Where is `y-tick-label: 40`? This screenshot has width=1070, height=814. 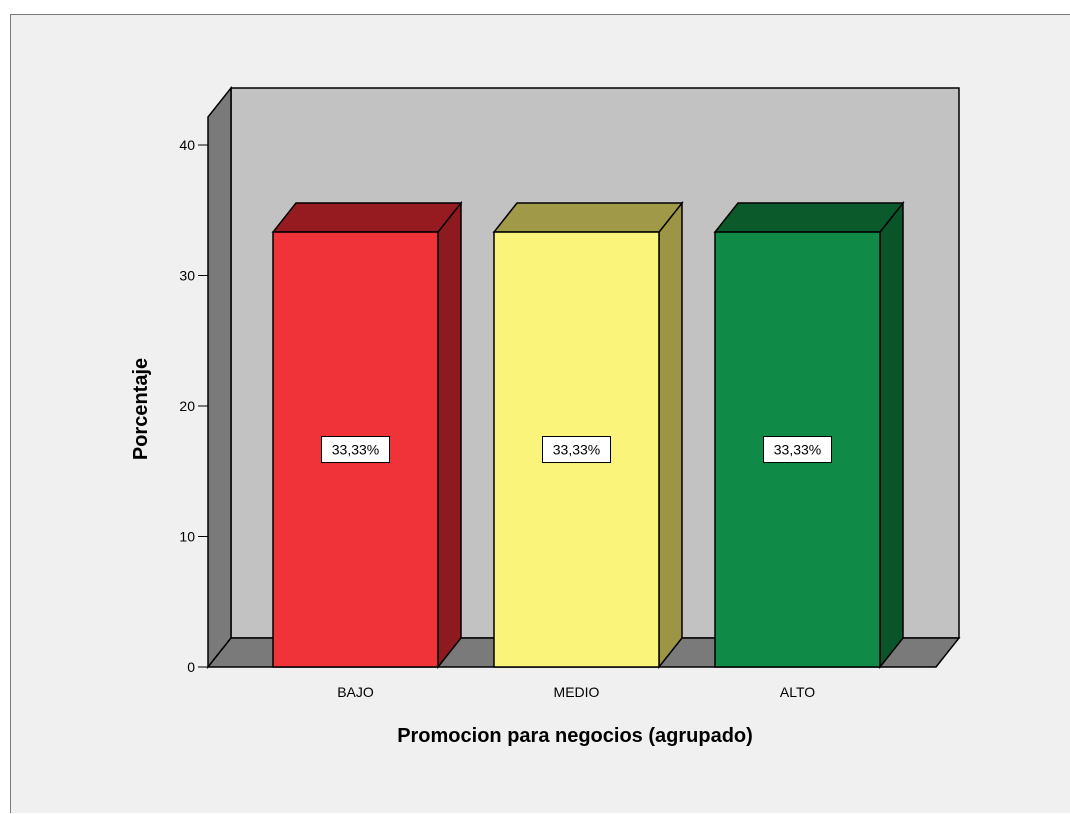 y-tick-label: 40 is located at coordinates (187, 145).